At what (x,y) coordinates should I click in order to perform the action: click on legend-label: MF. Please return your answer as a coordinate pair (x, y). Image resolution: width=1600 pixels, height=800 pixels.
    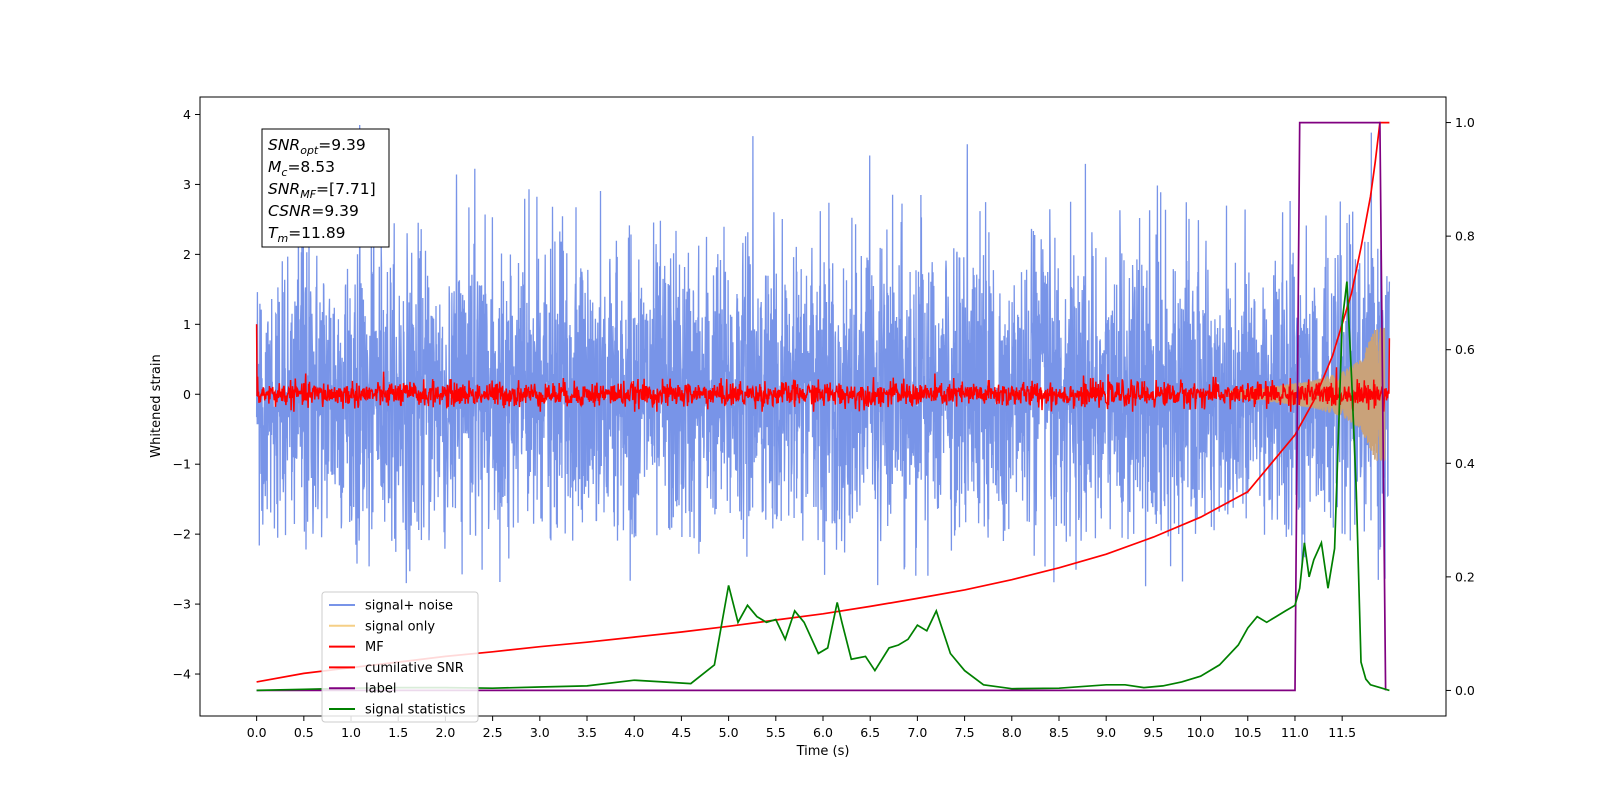
    Looking at the image, I should click on (374, 647).